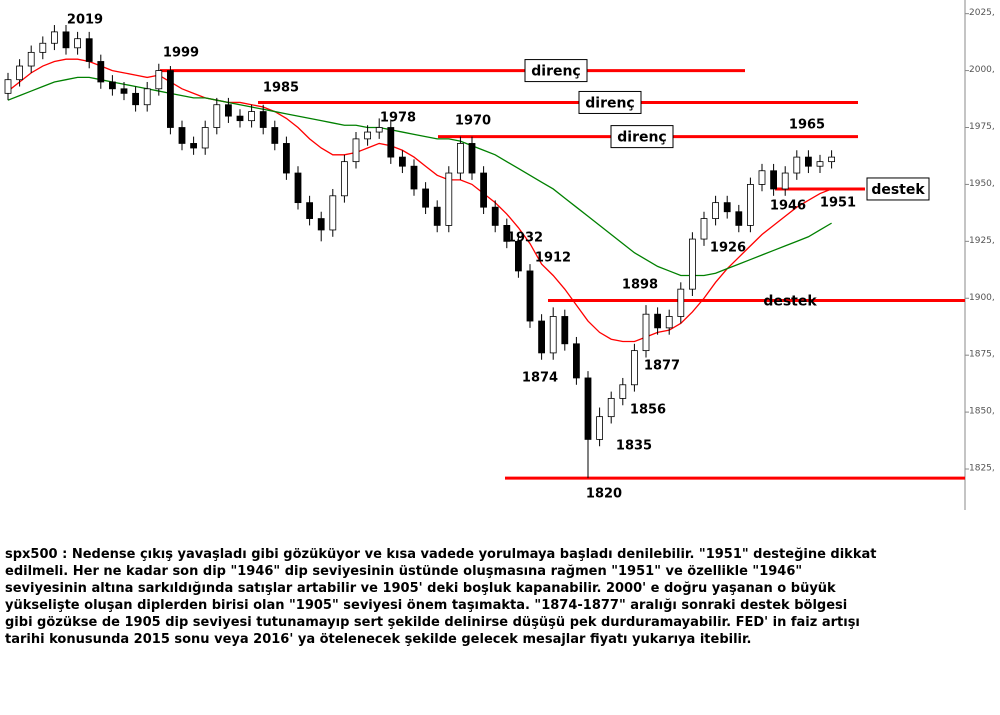  I want to click on annotation: 1912, so click(553, 258).